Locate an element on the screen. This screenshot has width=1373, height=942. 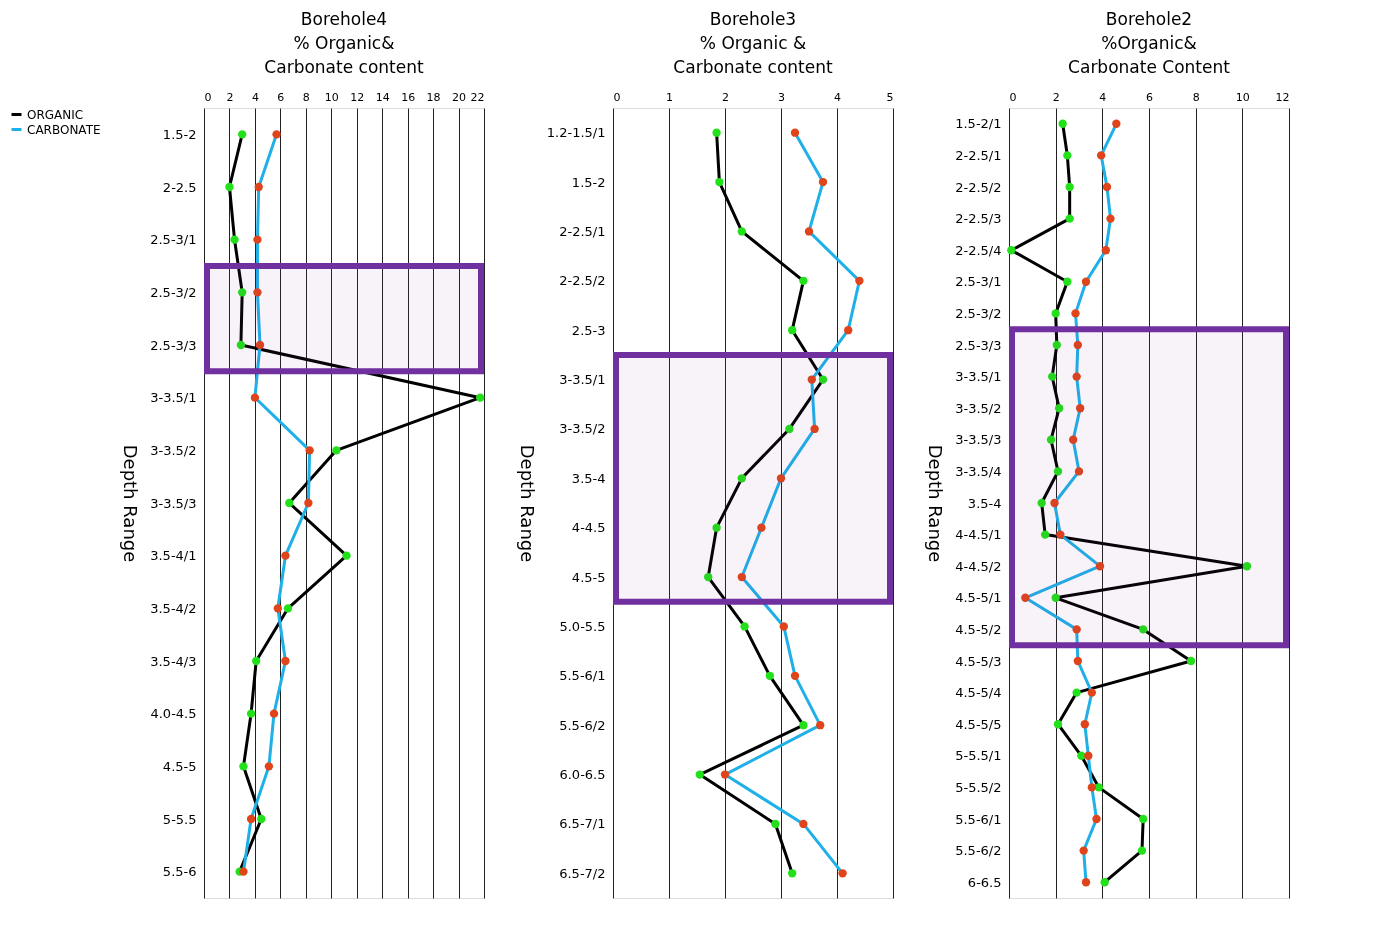
y-tick-label: 2-2.5/3 is located at coordinates (978, 219).